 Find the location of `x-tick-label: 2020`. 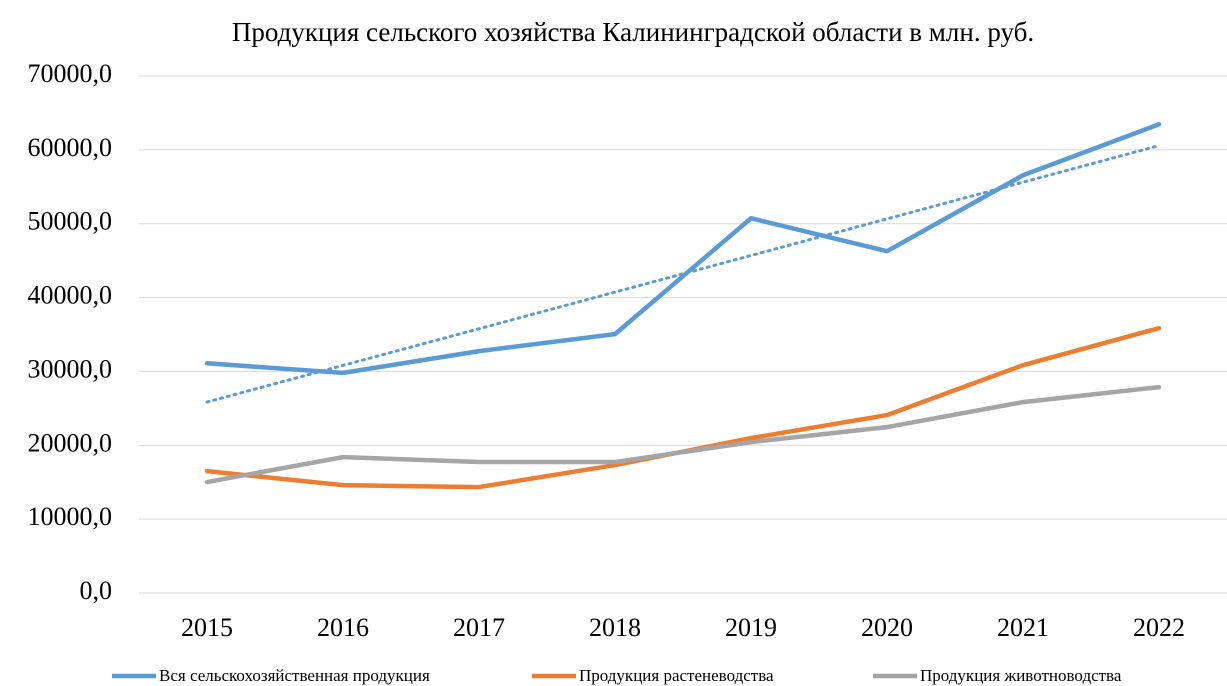

x-tick-label: 2020 is located at coordinates (887, 627).